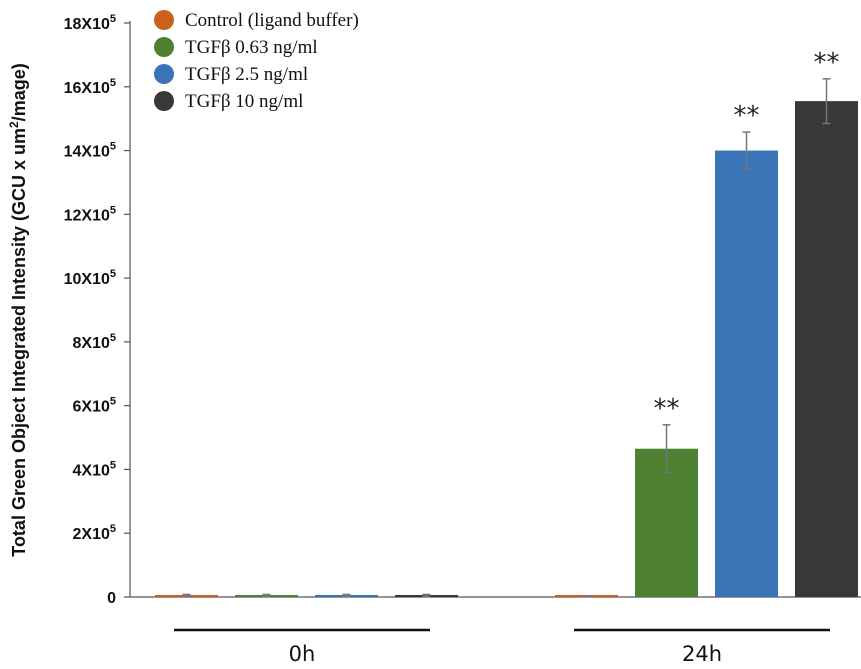 This screenshot has height=669, width=861. I want to click on y-tick-base: 14X10, so click(87, 152).